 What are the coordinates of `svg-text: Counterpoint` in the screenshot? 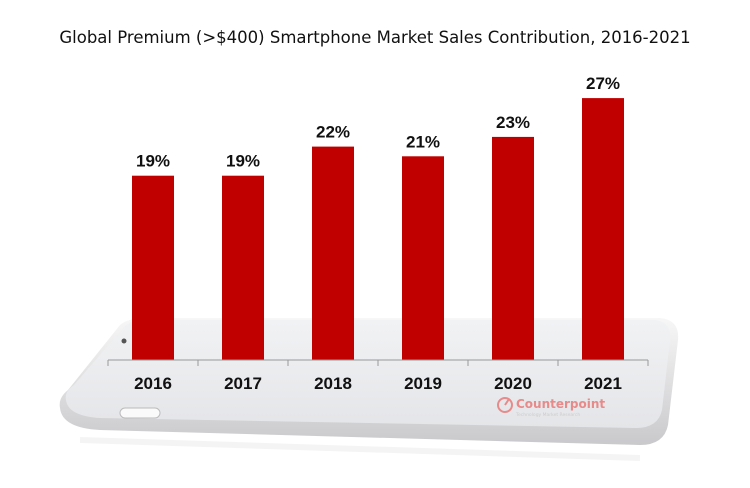 It's located at (560, 404).